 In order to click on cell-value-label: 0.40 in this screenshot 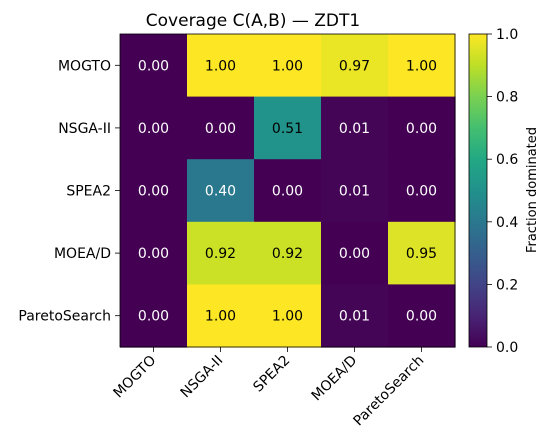, I will do `click(220, 192)`.